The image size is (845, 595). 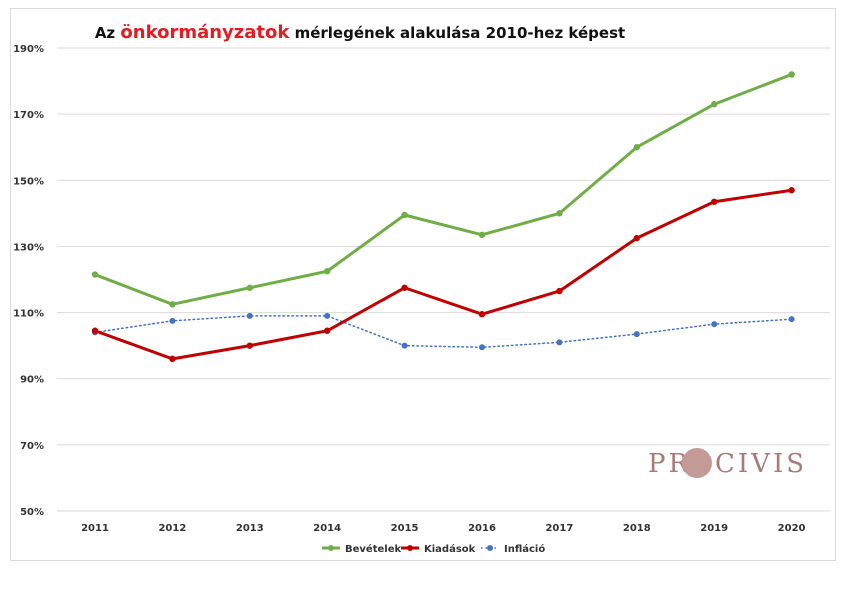 I want to click on series-line-infláció, so click(x=443, y=332).